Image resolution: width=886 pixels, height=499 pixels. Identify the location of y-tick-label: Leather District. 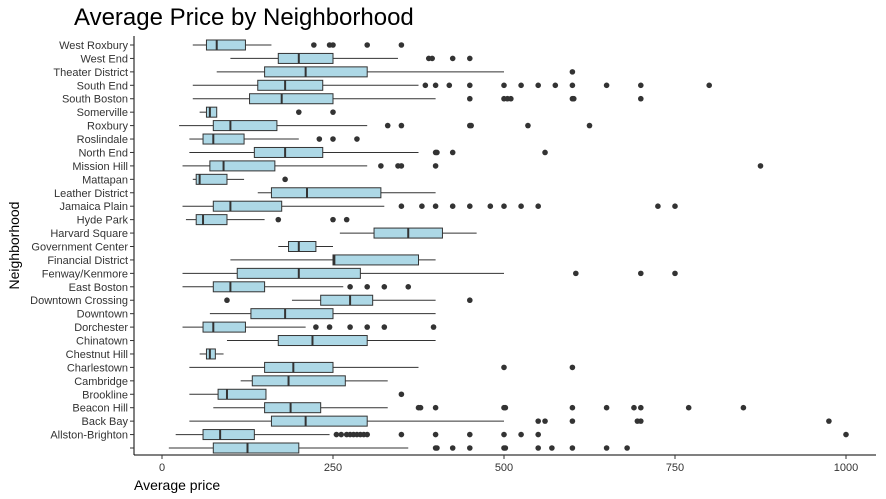
(91, 194).